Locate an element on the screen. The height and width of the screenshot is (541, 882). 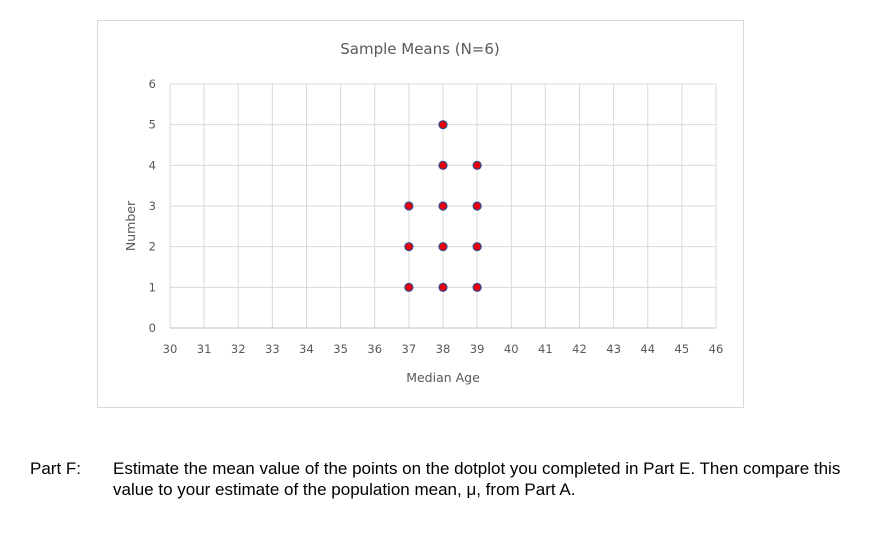
x-tick-label: 34 is located at coordinates (306, 349).